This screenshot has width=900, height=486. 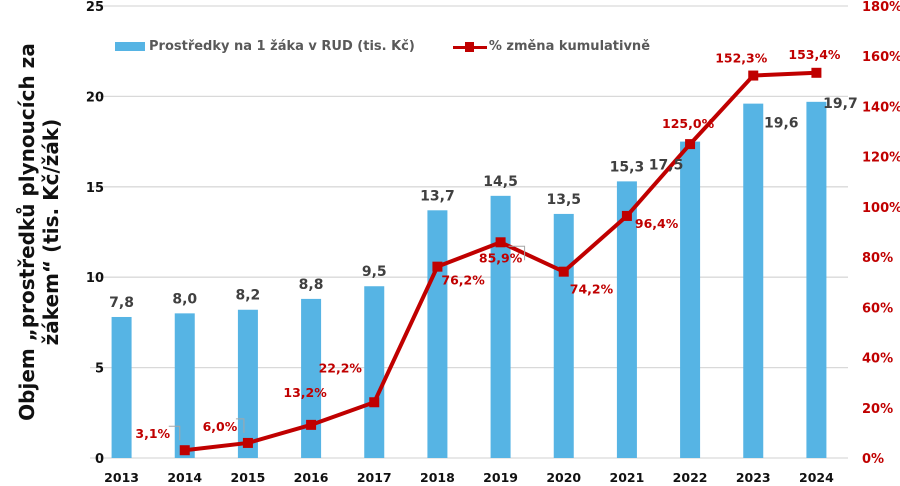 I want to click on line-data-label: 13,2%, so click(x=305, y=392).